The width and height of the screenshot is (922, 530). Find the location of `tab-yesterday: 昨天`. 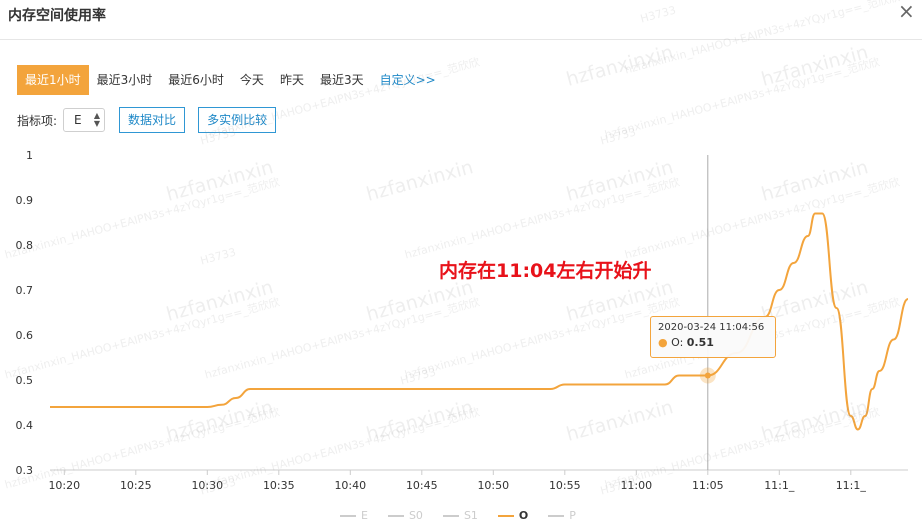

tab-yesterday: 昨天 is located at coordinates (291, 80).